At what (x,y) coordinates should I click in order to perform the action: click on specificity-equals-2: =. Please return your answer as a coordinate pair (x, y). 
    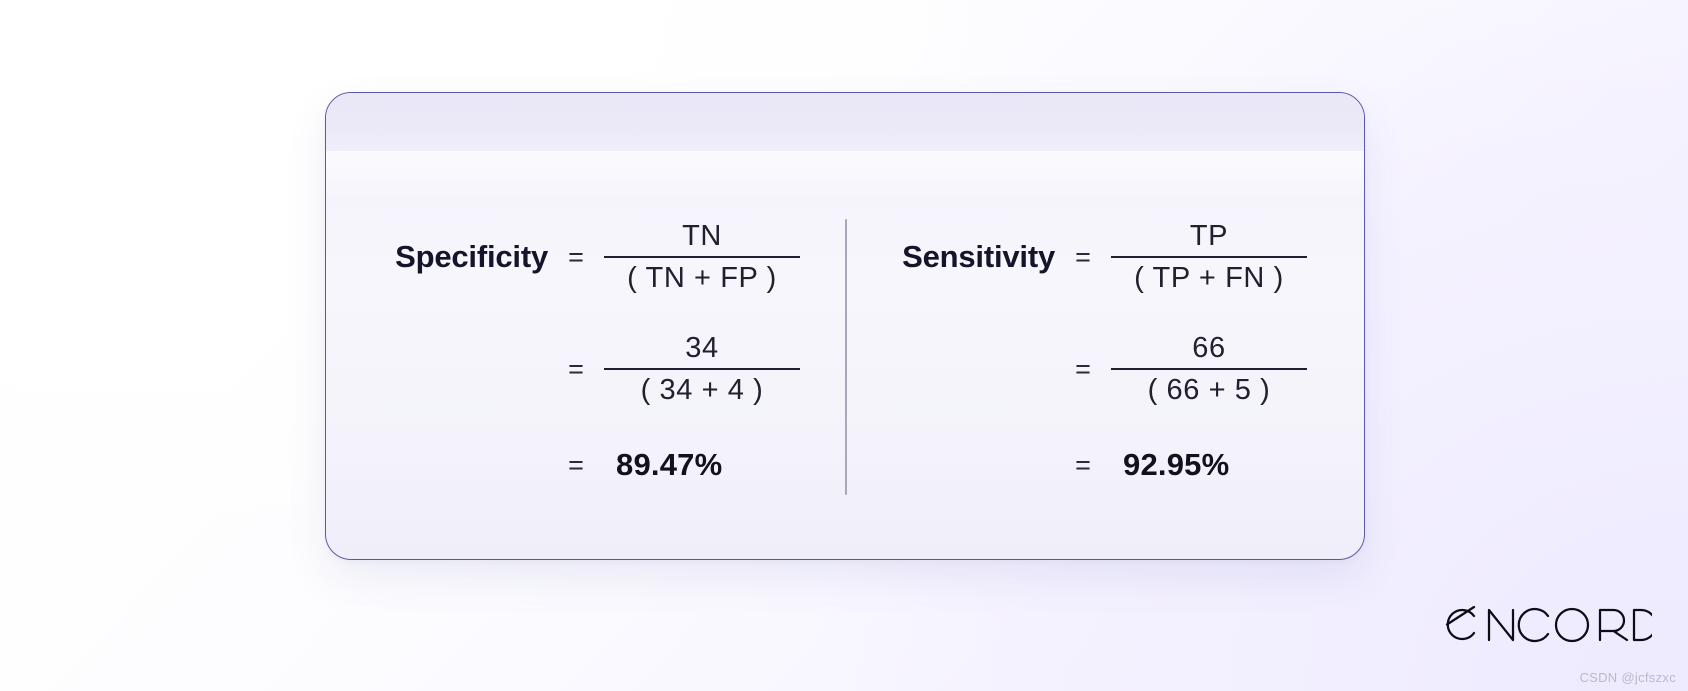
    Looking at the image, I should click on (576, 368).